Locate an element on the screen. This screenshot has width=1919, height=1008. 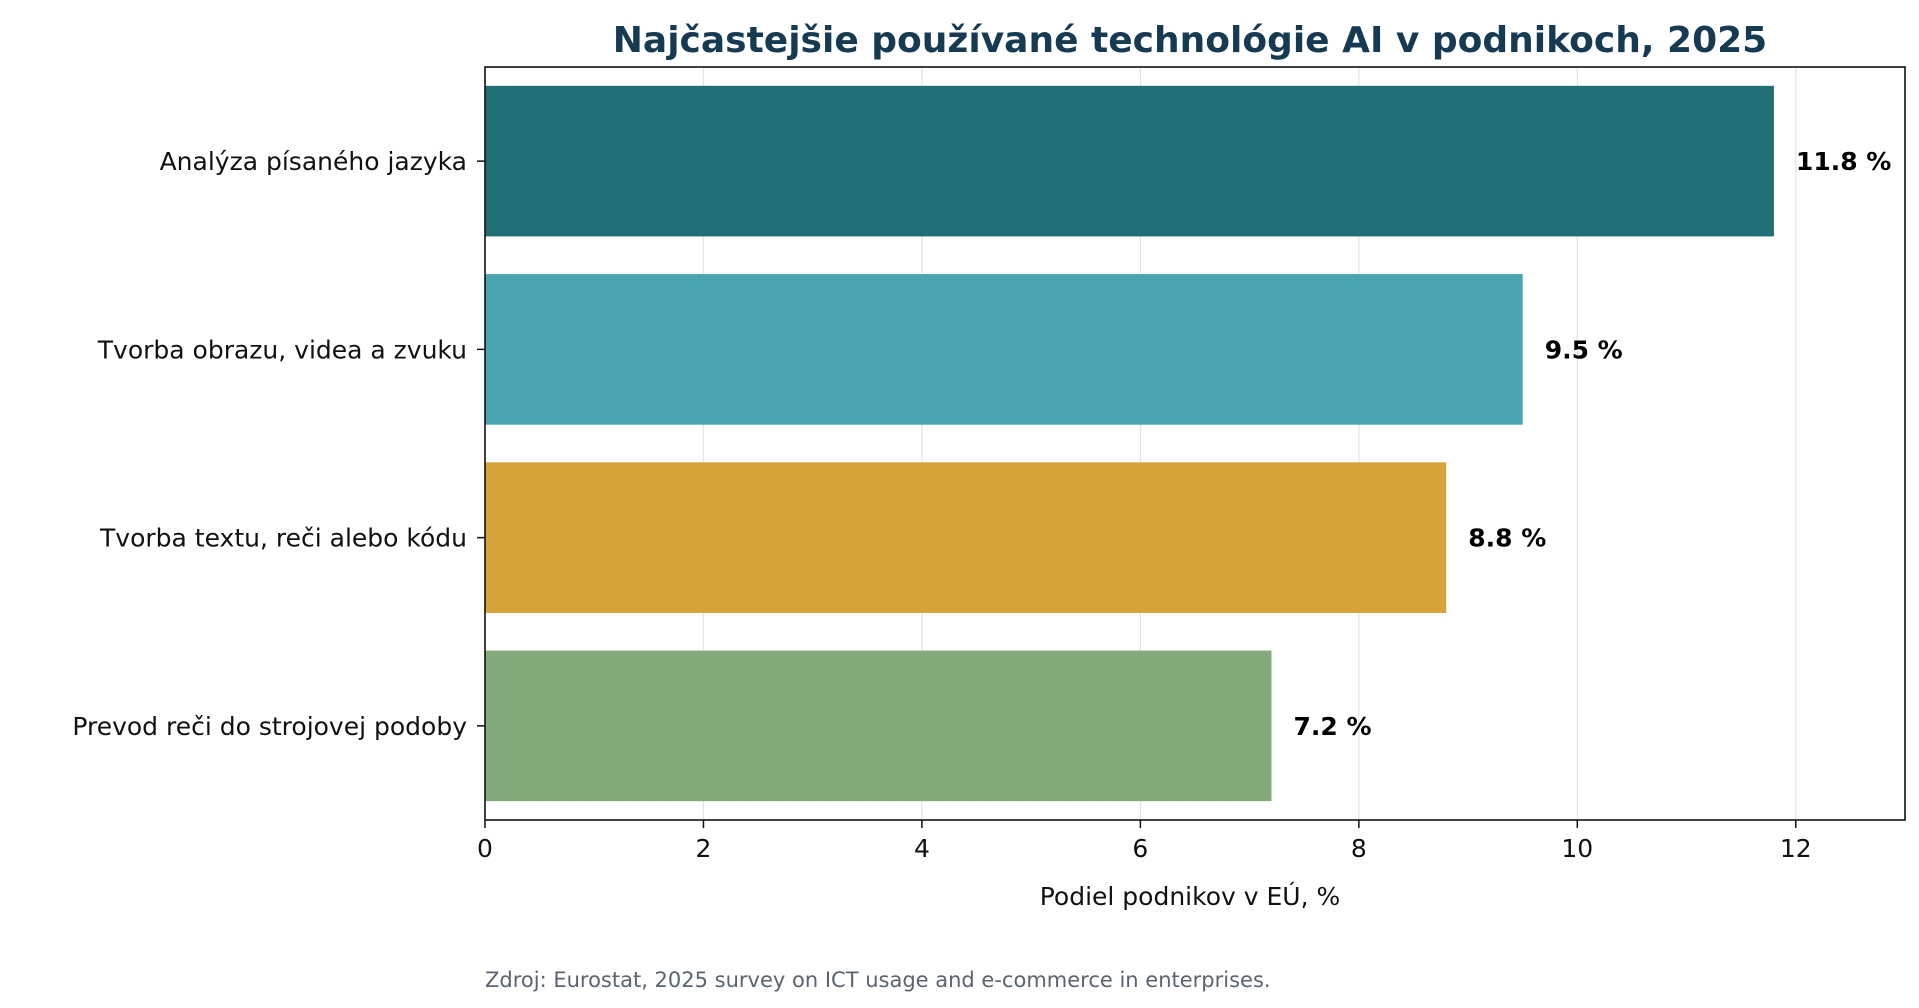
x-tick-label-0: 0 is located at coordinates (485, 848).